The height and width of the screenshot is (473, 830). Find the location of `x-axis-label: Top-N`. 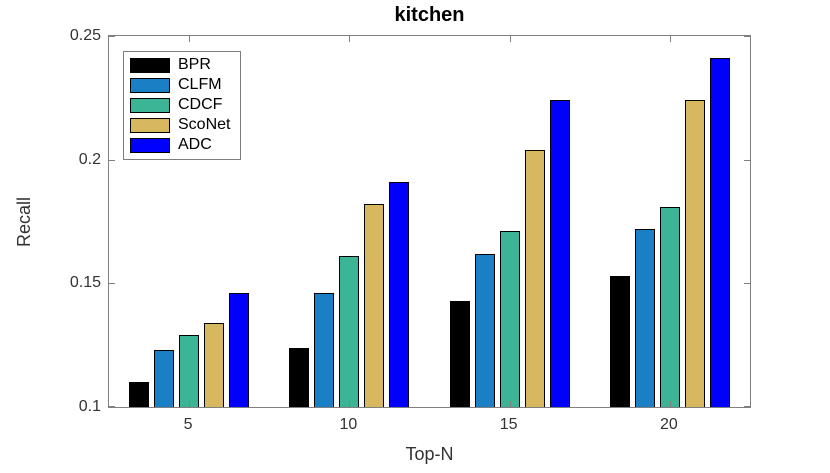

x-axis-label: Top-N is located at coordinates (429, 454).